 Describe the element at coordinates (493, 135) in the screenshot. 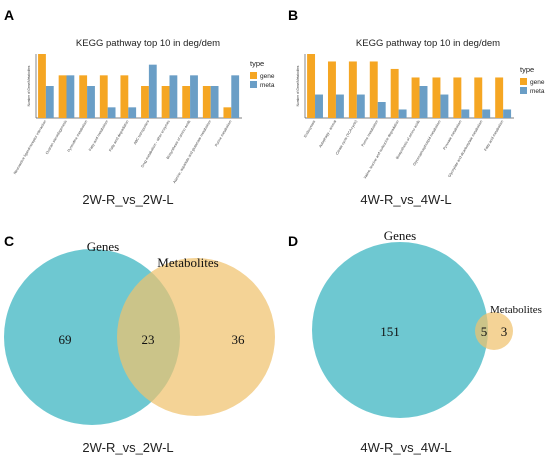

I see `chart-b-category-label-10: Fatty acid metabolism` at that location.